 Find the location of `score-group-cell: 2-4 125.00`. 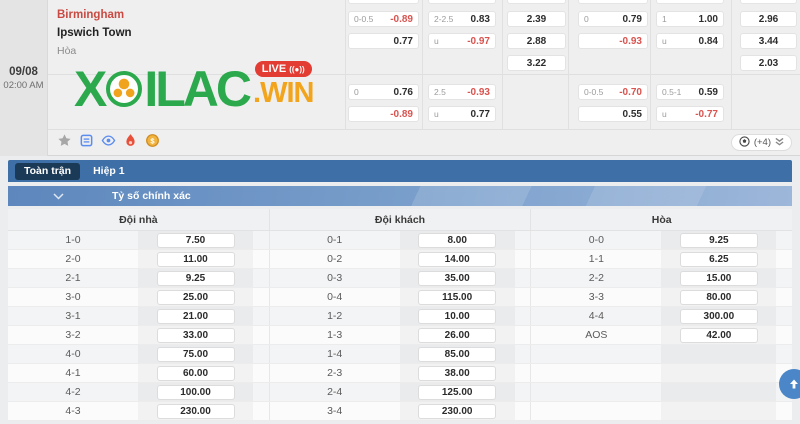

score-group-cell: 2-4 125.00 is located at coordinates (399, 392).